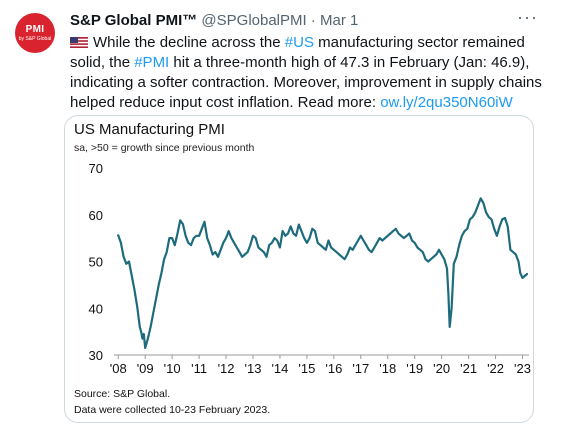 The width and height of the screenshot is (572, 425). Describe the element at coordinates (527, 17) in the screenshot. I see `more-horizontal-icon: ···` at that location.